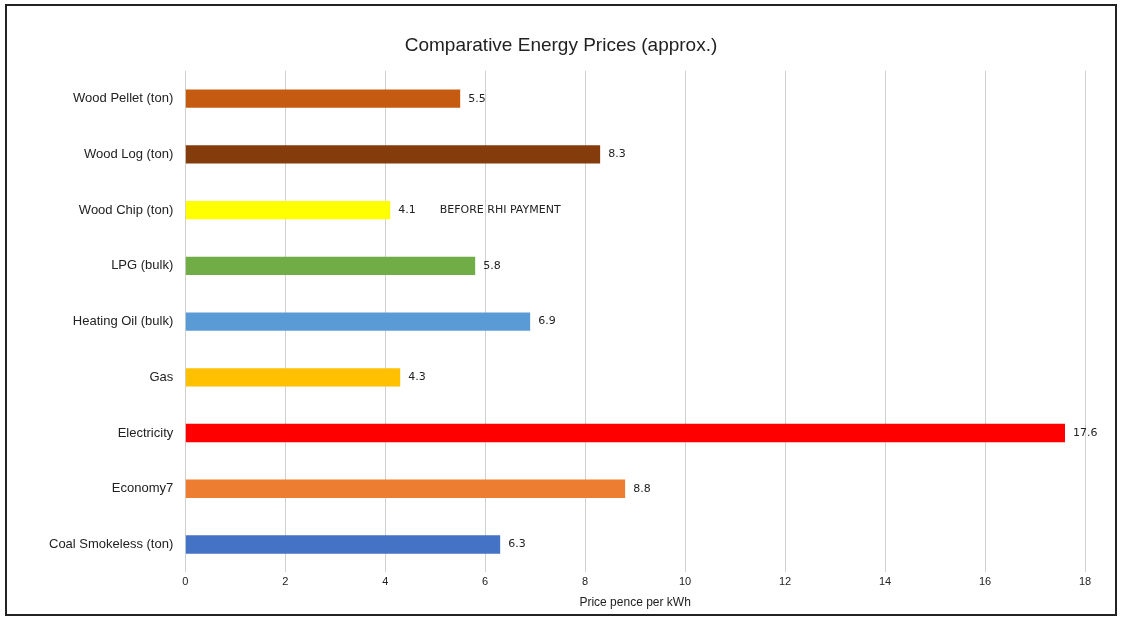  I want to click on y-tick-label: Wood Log (ton), so click(128, 153).